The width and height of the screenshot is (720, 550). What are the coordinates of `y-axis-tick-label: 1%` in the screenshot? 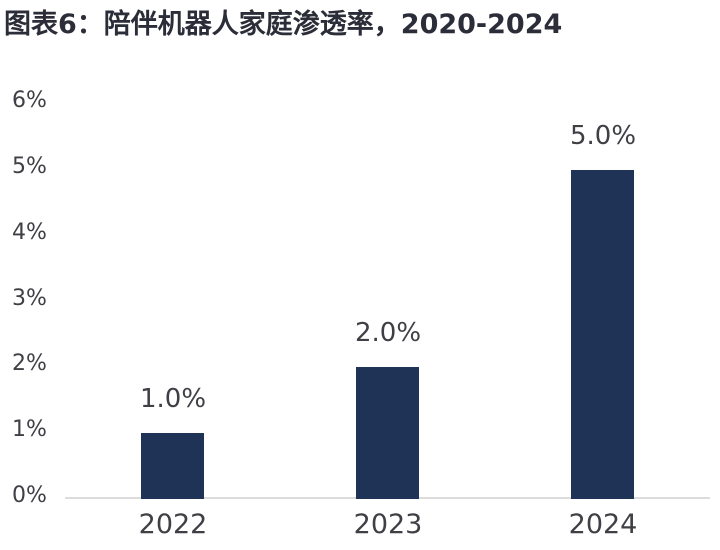 It's located at (29, 429).